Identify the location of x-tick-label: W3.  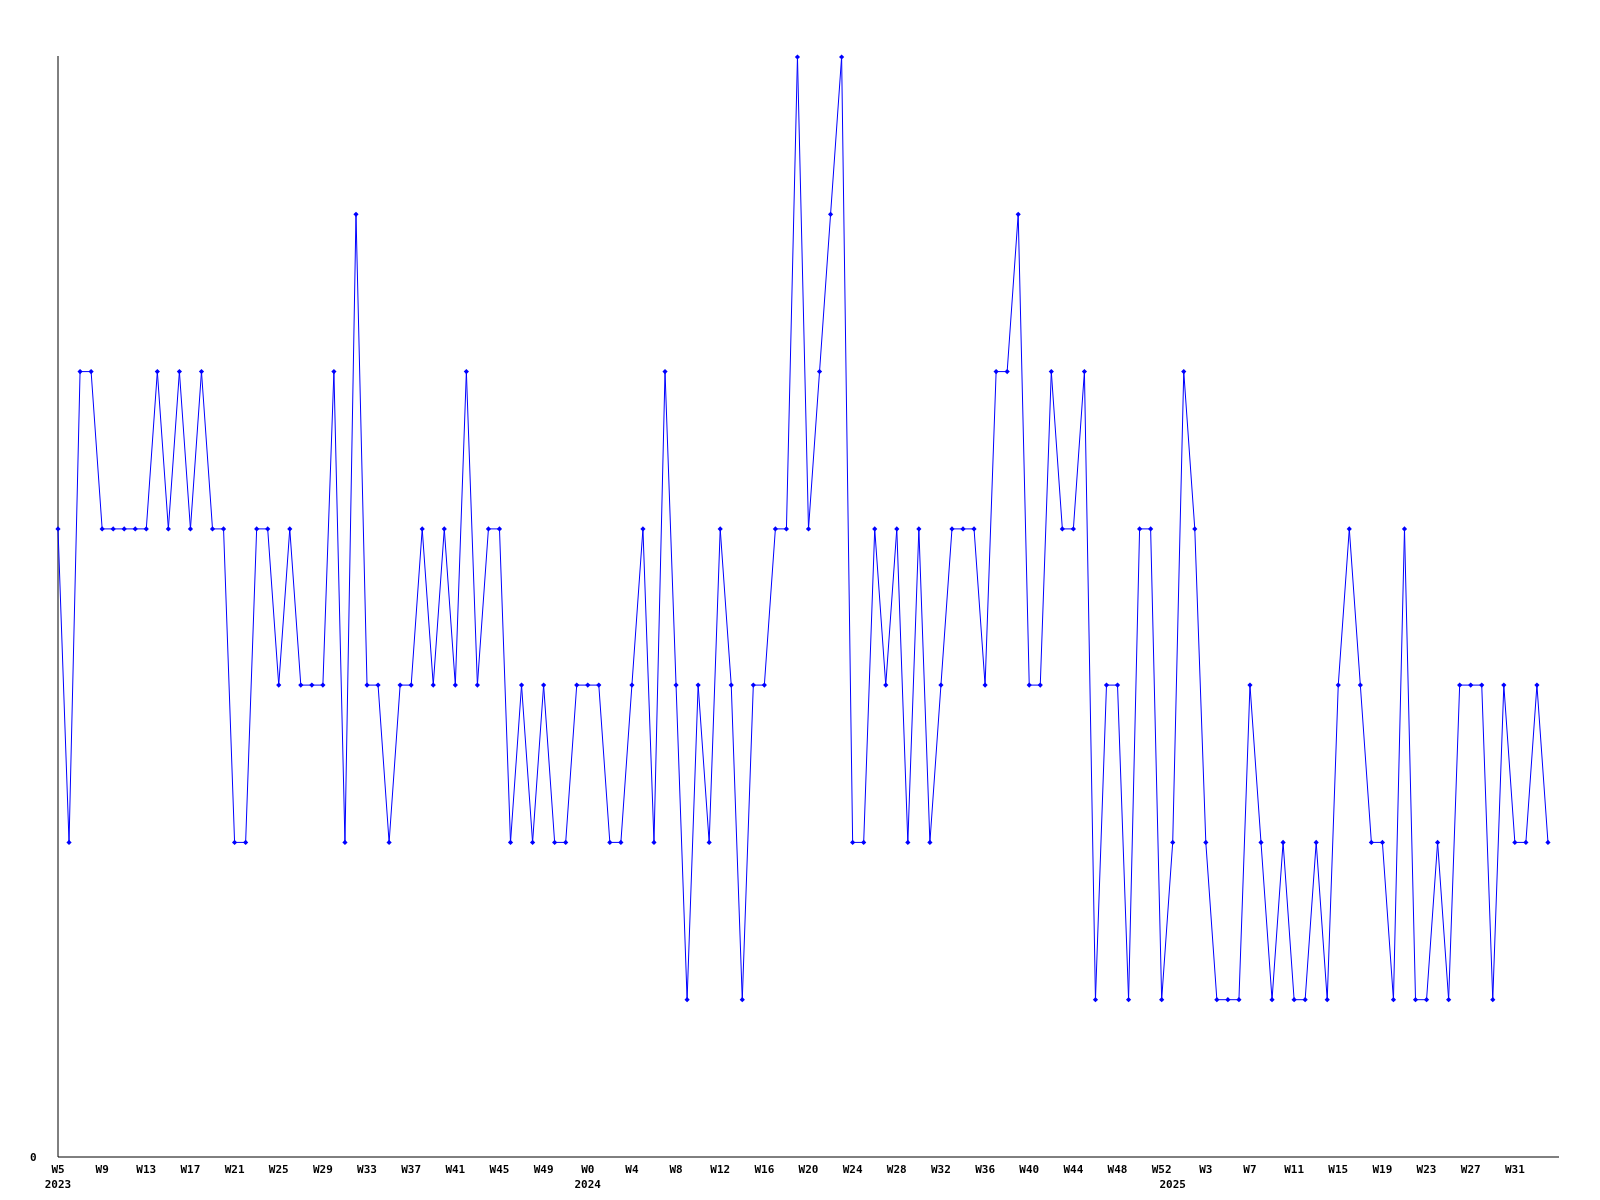
(1206, 1169).